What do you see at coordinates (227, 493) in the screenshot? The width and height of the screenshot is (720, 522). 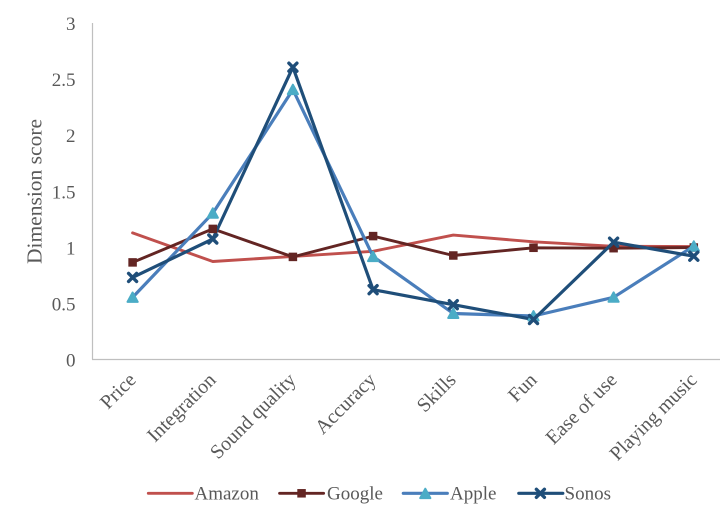 I see `svg-text: Amazon` at bounding box center [227, 493].